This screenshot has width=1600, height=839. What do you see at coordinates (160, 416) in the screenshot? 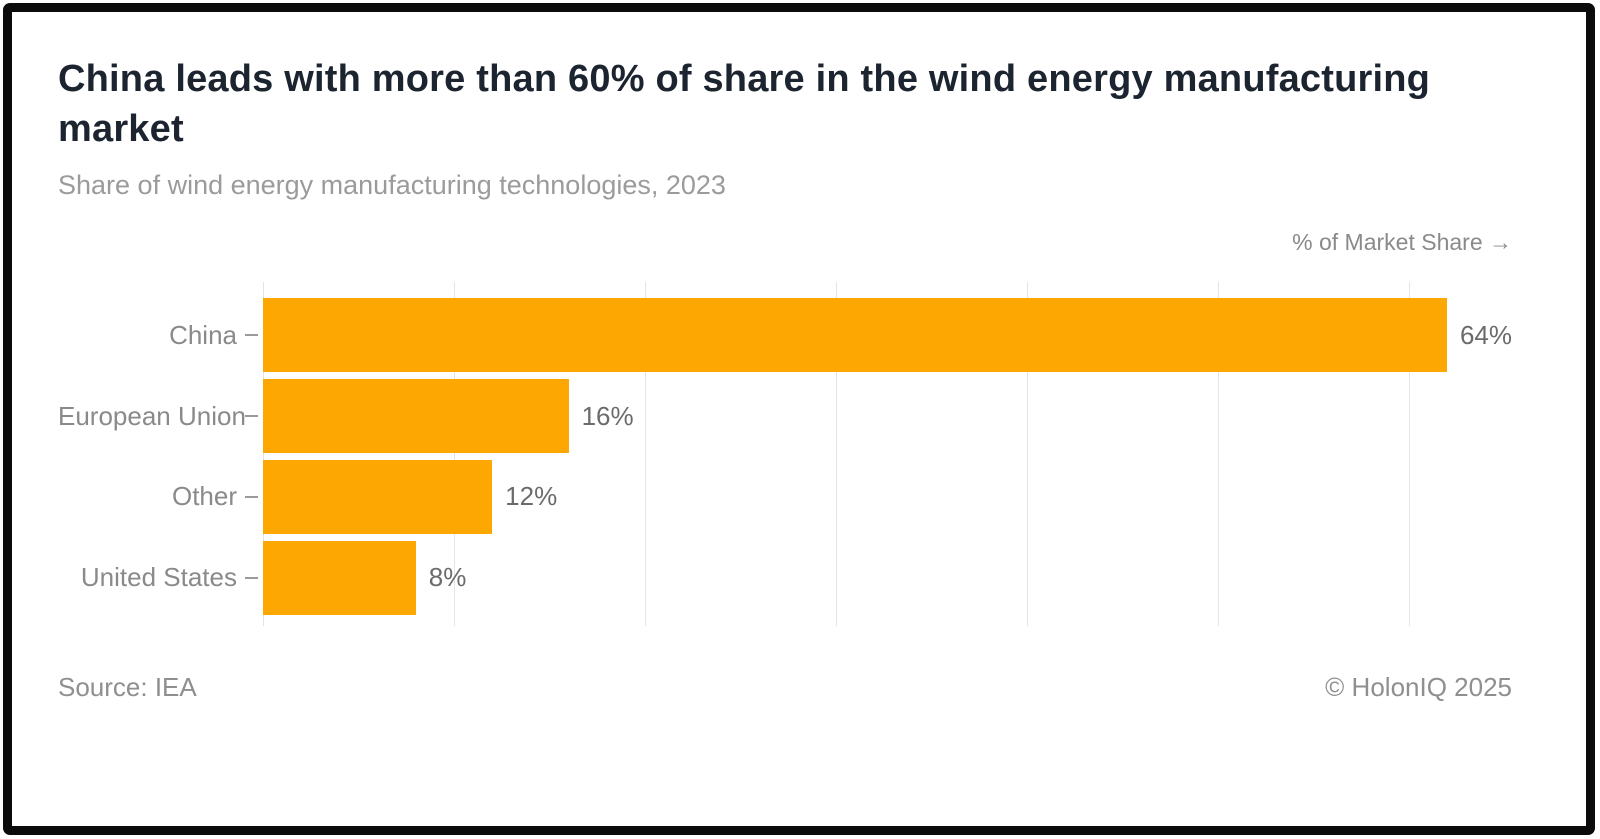
I see `category-label: European Union` at bounding box center [160, 416].